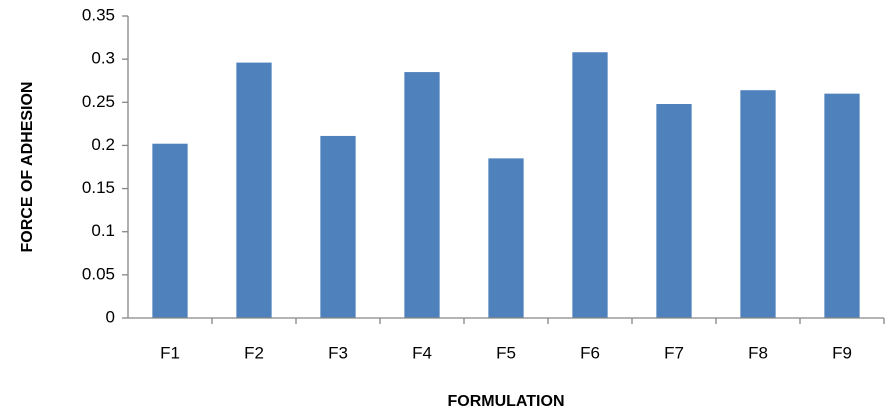 This screenshot has height=417, width=888. Describe the element at coordinates (338, 352) in the screenshot. I see `x-tick-label: F3` at that location.